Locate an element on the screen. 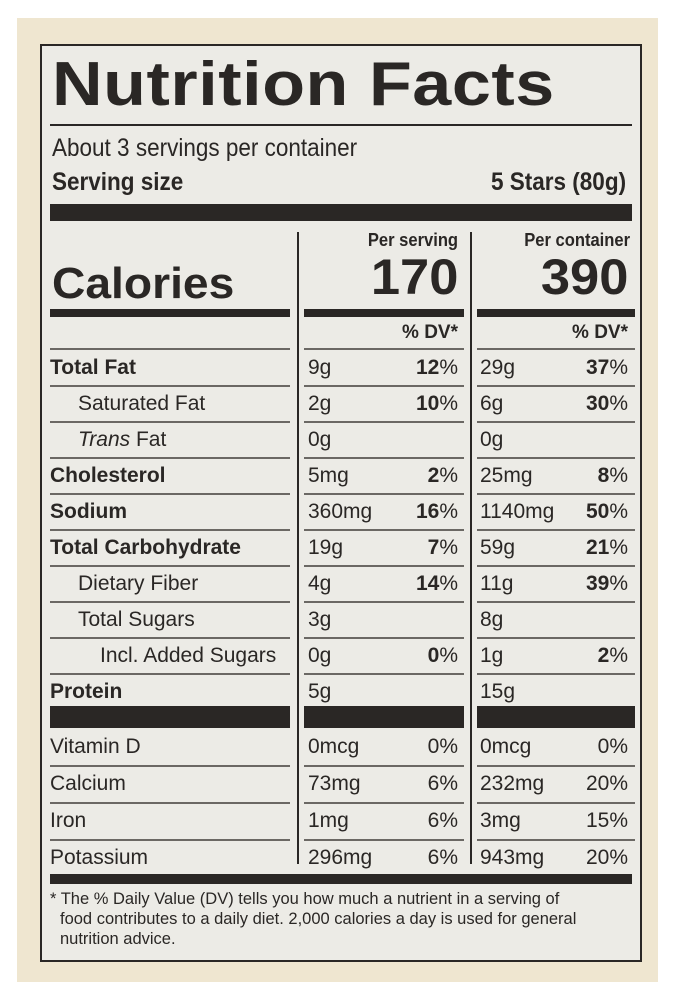 This screenshot has width=676, height=1000. vitamin-row: Iron 1mg 6% 3mg 15% is located at coordinates (341, 822).